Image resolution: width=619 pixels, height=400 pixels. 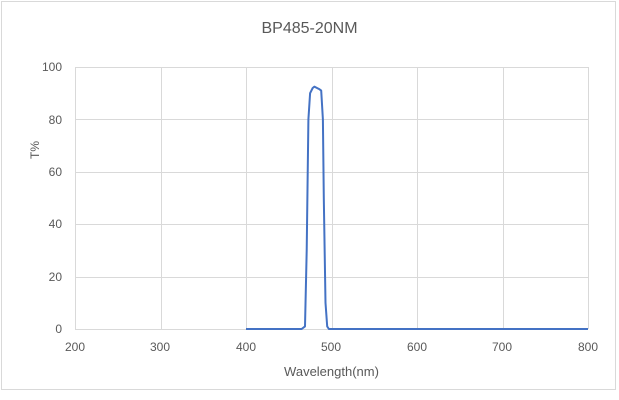 What do you see at coordinates (58, 329) in the screenshot?
I see `y-tick-label: 0` at bounding box center [58, 329].